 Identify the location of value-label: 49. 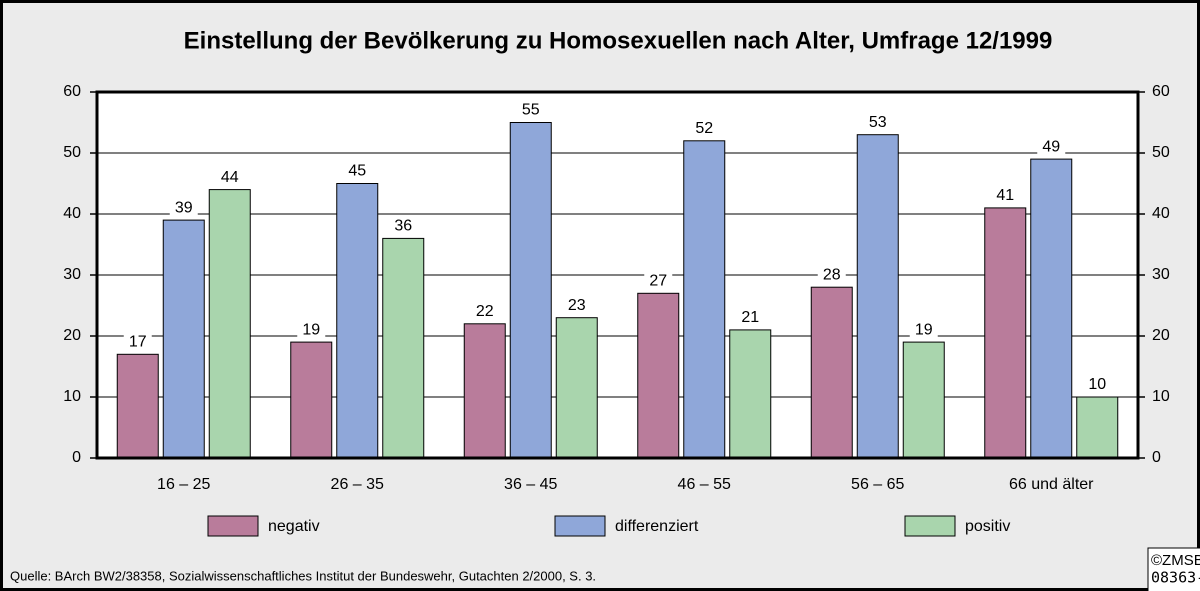
(1051, 146).